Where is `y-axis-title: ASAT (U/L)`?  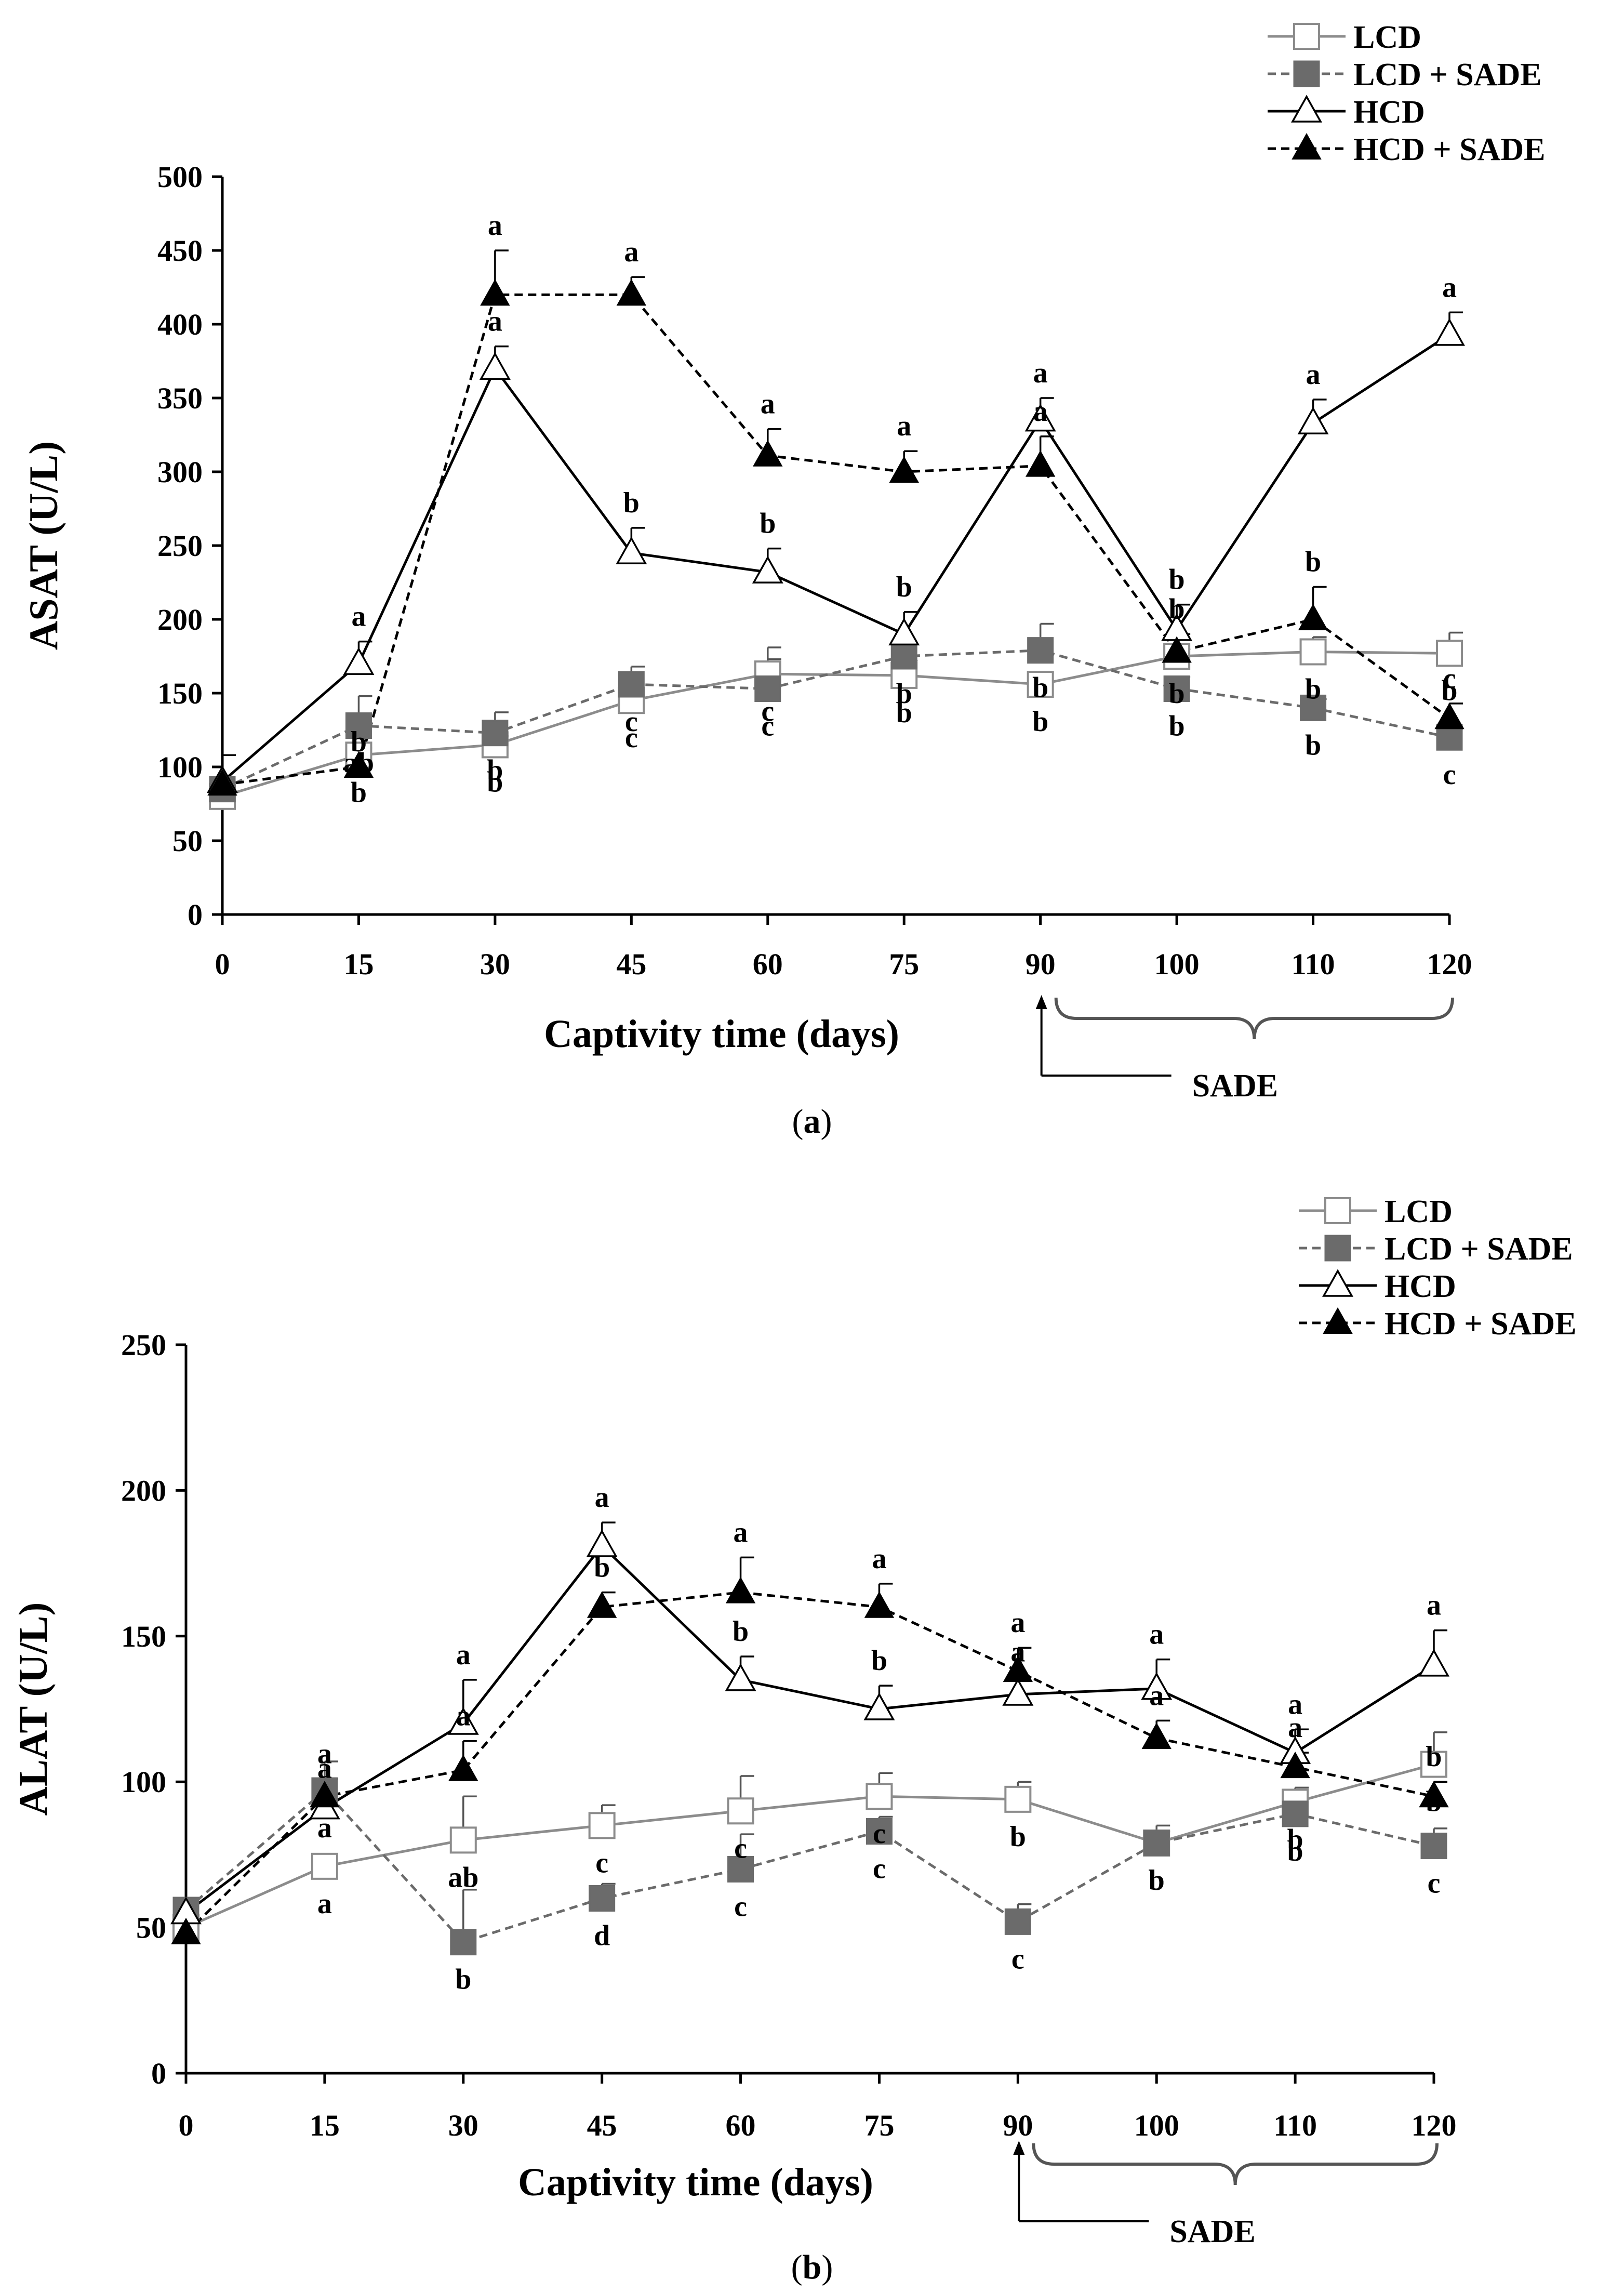
y-axis-title: ASAT (U/L) is located at coordinates (43, 545).